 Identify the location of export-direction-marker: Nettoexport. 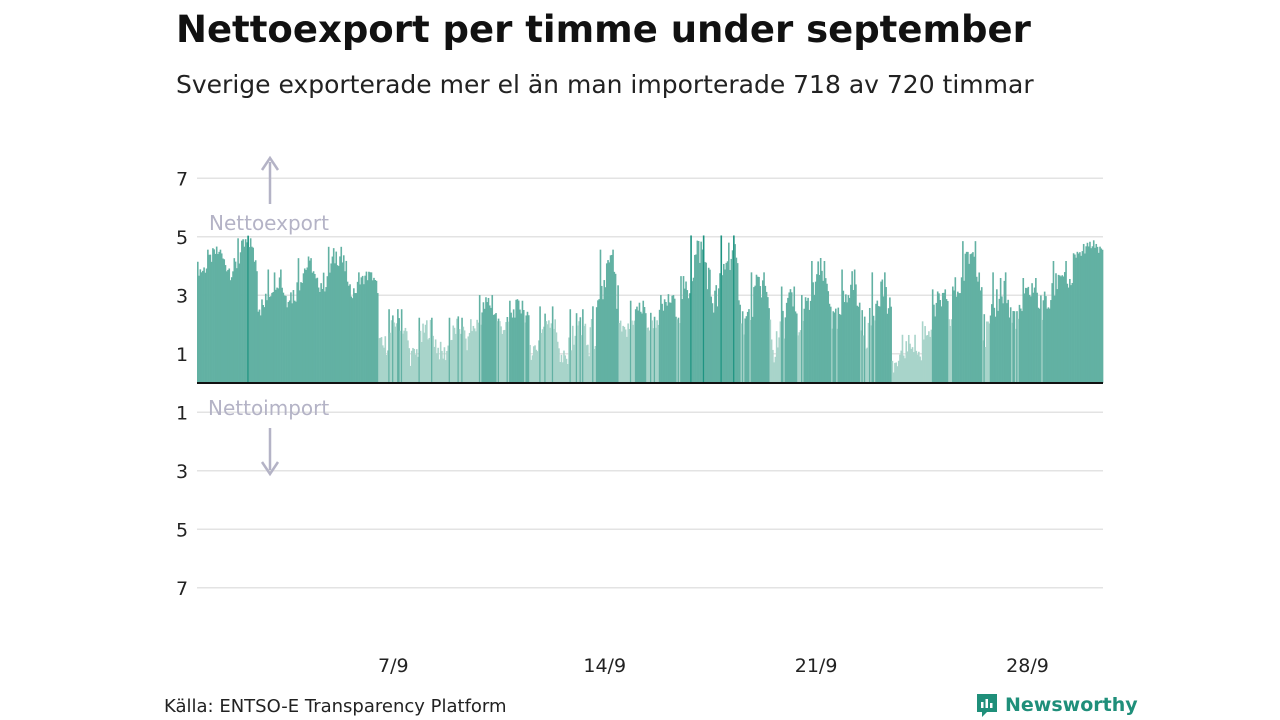
(269, 195).